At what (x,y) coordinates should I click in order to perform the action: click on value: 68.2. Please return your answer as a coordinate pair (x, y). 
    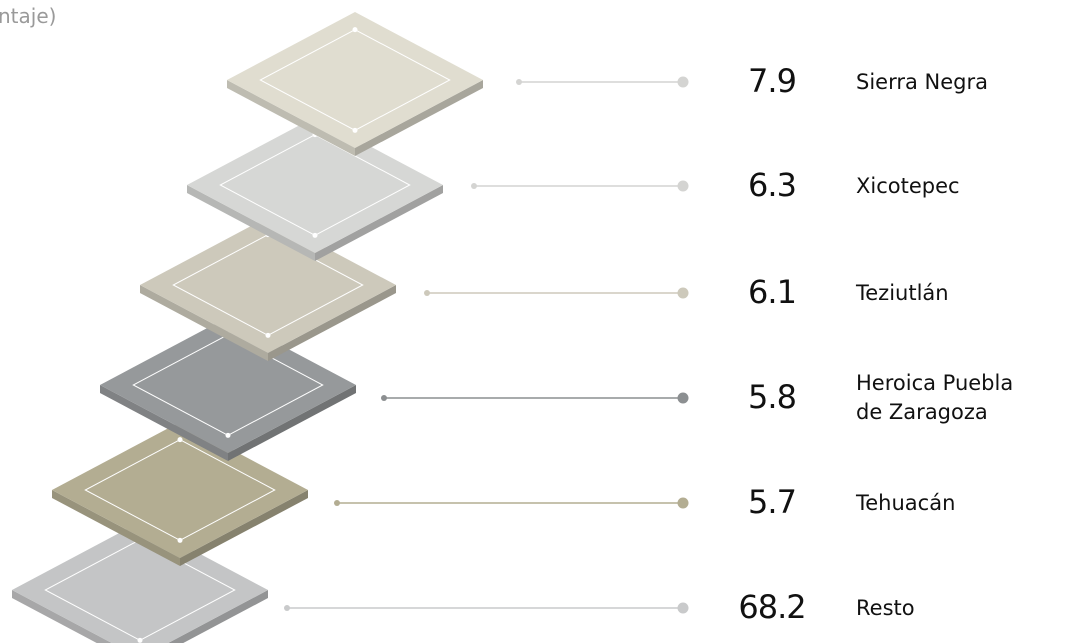
    Looking at the image, I should click on (772, 607).